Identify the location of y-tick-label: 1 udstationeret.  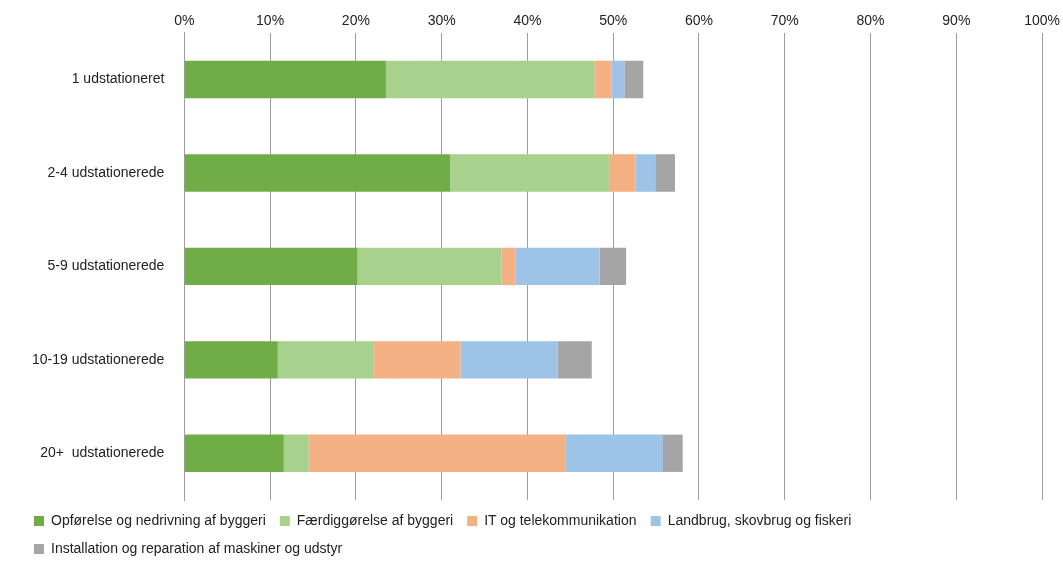
(118, 78).